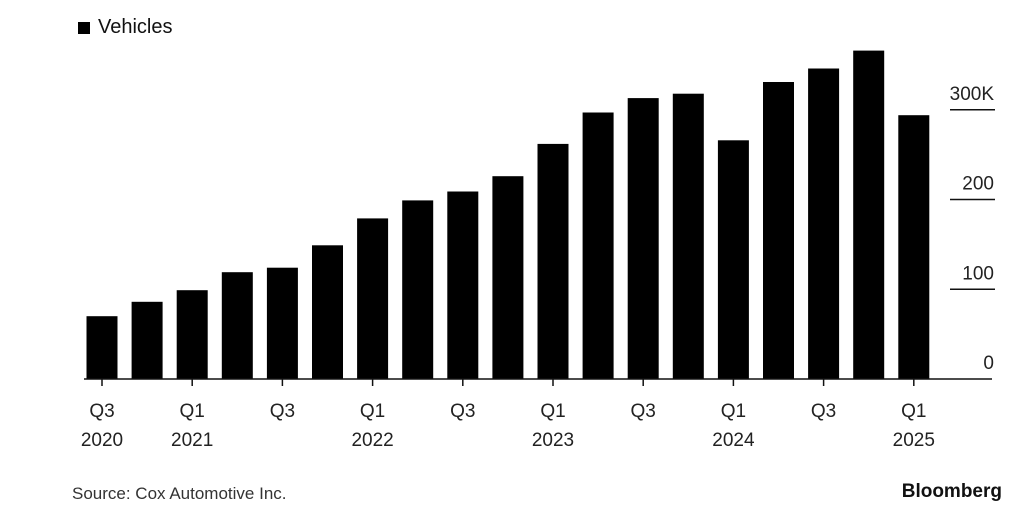 Image resolution: width=1024 pixels, height=525 pixels. What do you see at coordinates (84, 27) in the screenshot?
I see `legend-swatch` at bounding box center [84, 27].